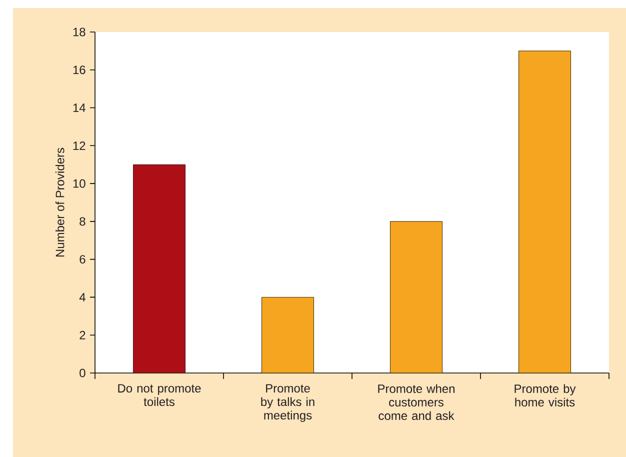 The width and height of the screenshot is (626, 457). Describe the element at coordinates (159, 395) in the screenshot. I see `x-tick-label: Do not promote toilets` at that location.